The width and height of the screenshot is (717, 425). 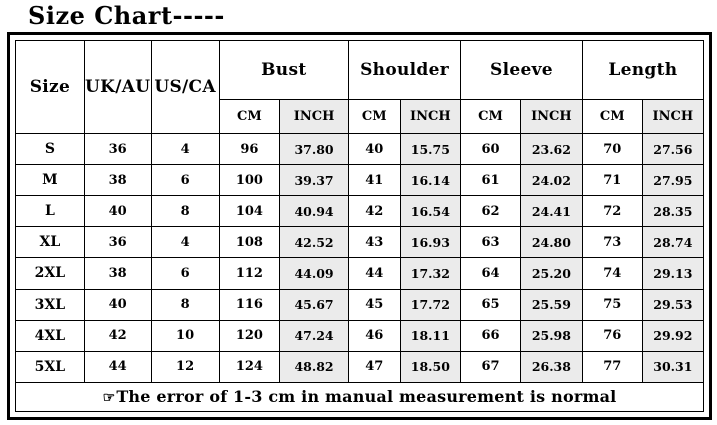 What do you see at coordinates (430, 116) in the screenshot?
I see `unit-header-shoulder-inch: INCH` at bounding box center [430, 116].